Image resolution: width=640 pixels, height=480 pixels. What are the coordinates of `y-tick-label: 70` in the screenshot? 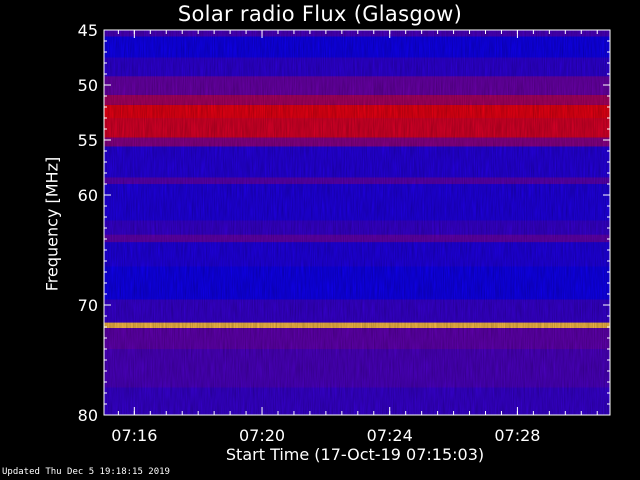 It's located at (88, 305).